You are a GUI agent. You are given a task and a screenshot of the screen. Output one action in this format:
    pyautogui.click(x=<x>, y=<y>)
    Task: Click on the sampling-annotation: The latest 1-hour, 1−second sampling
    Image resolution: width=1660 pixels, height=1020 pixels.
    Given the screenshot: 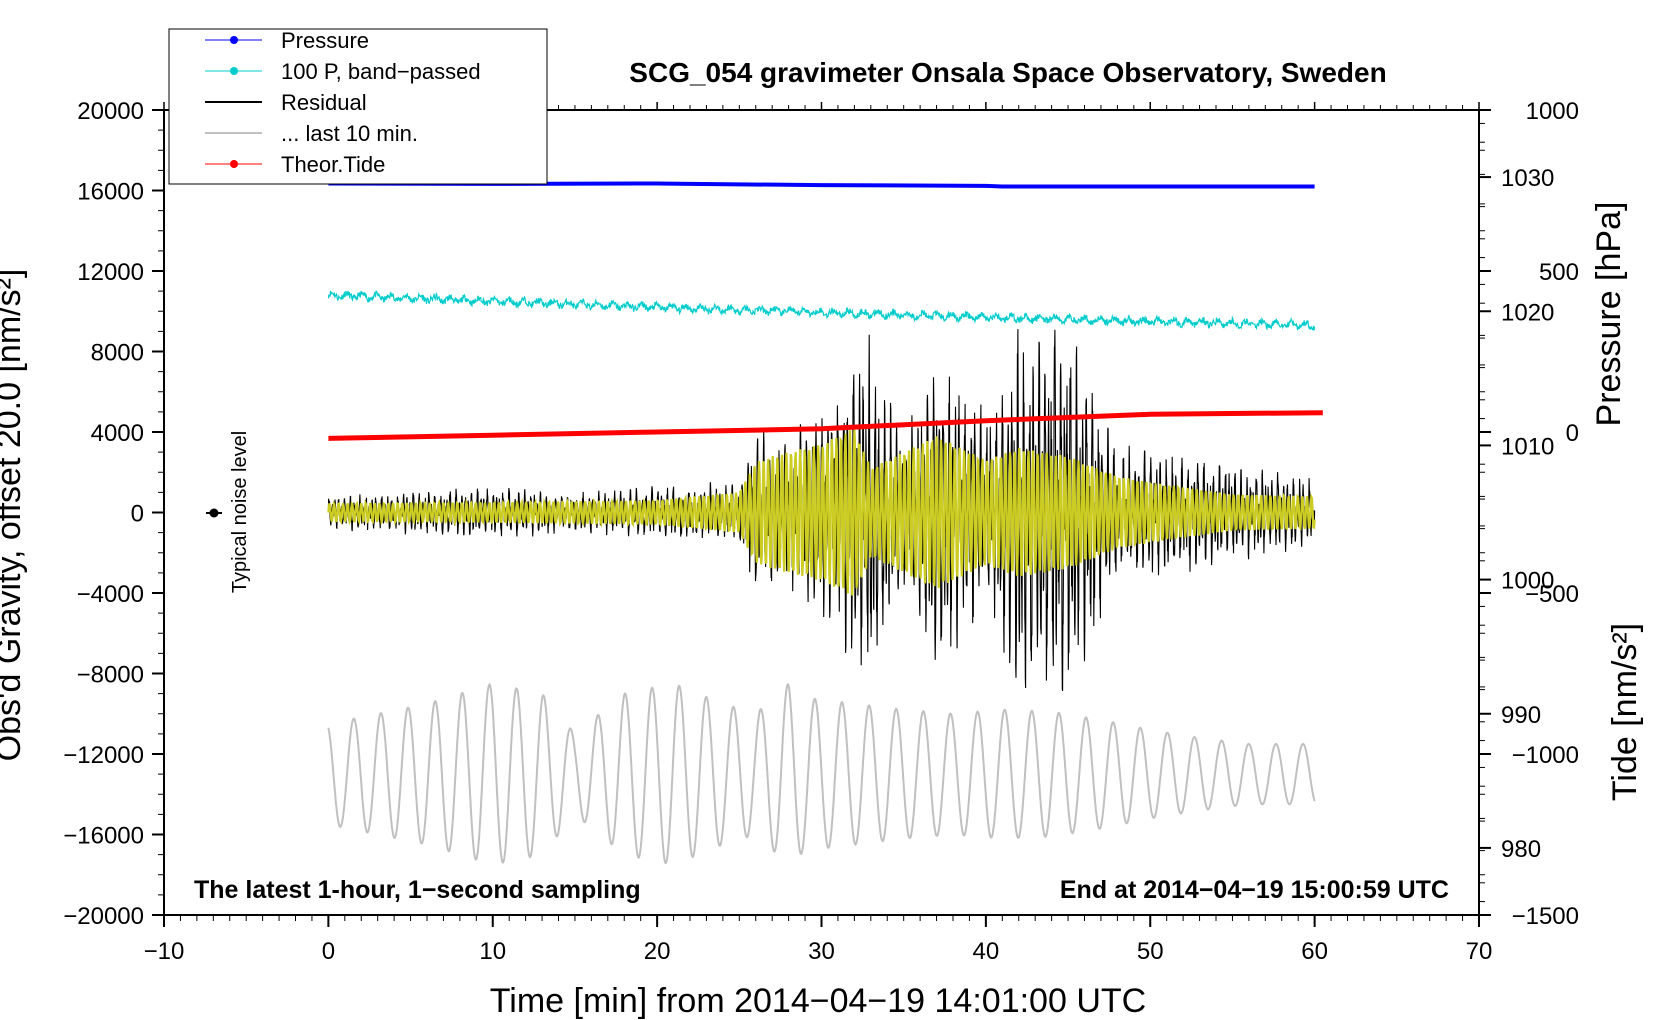 What is the action you would take?
    pyautogui.click(x=417, y=890)
    